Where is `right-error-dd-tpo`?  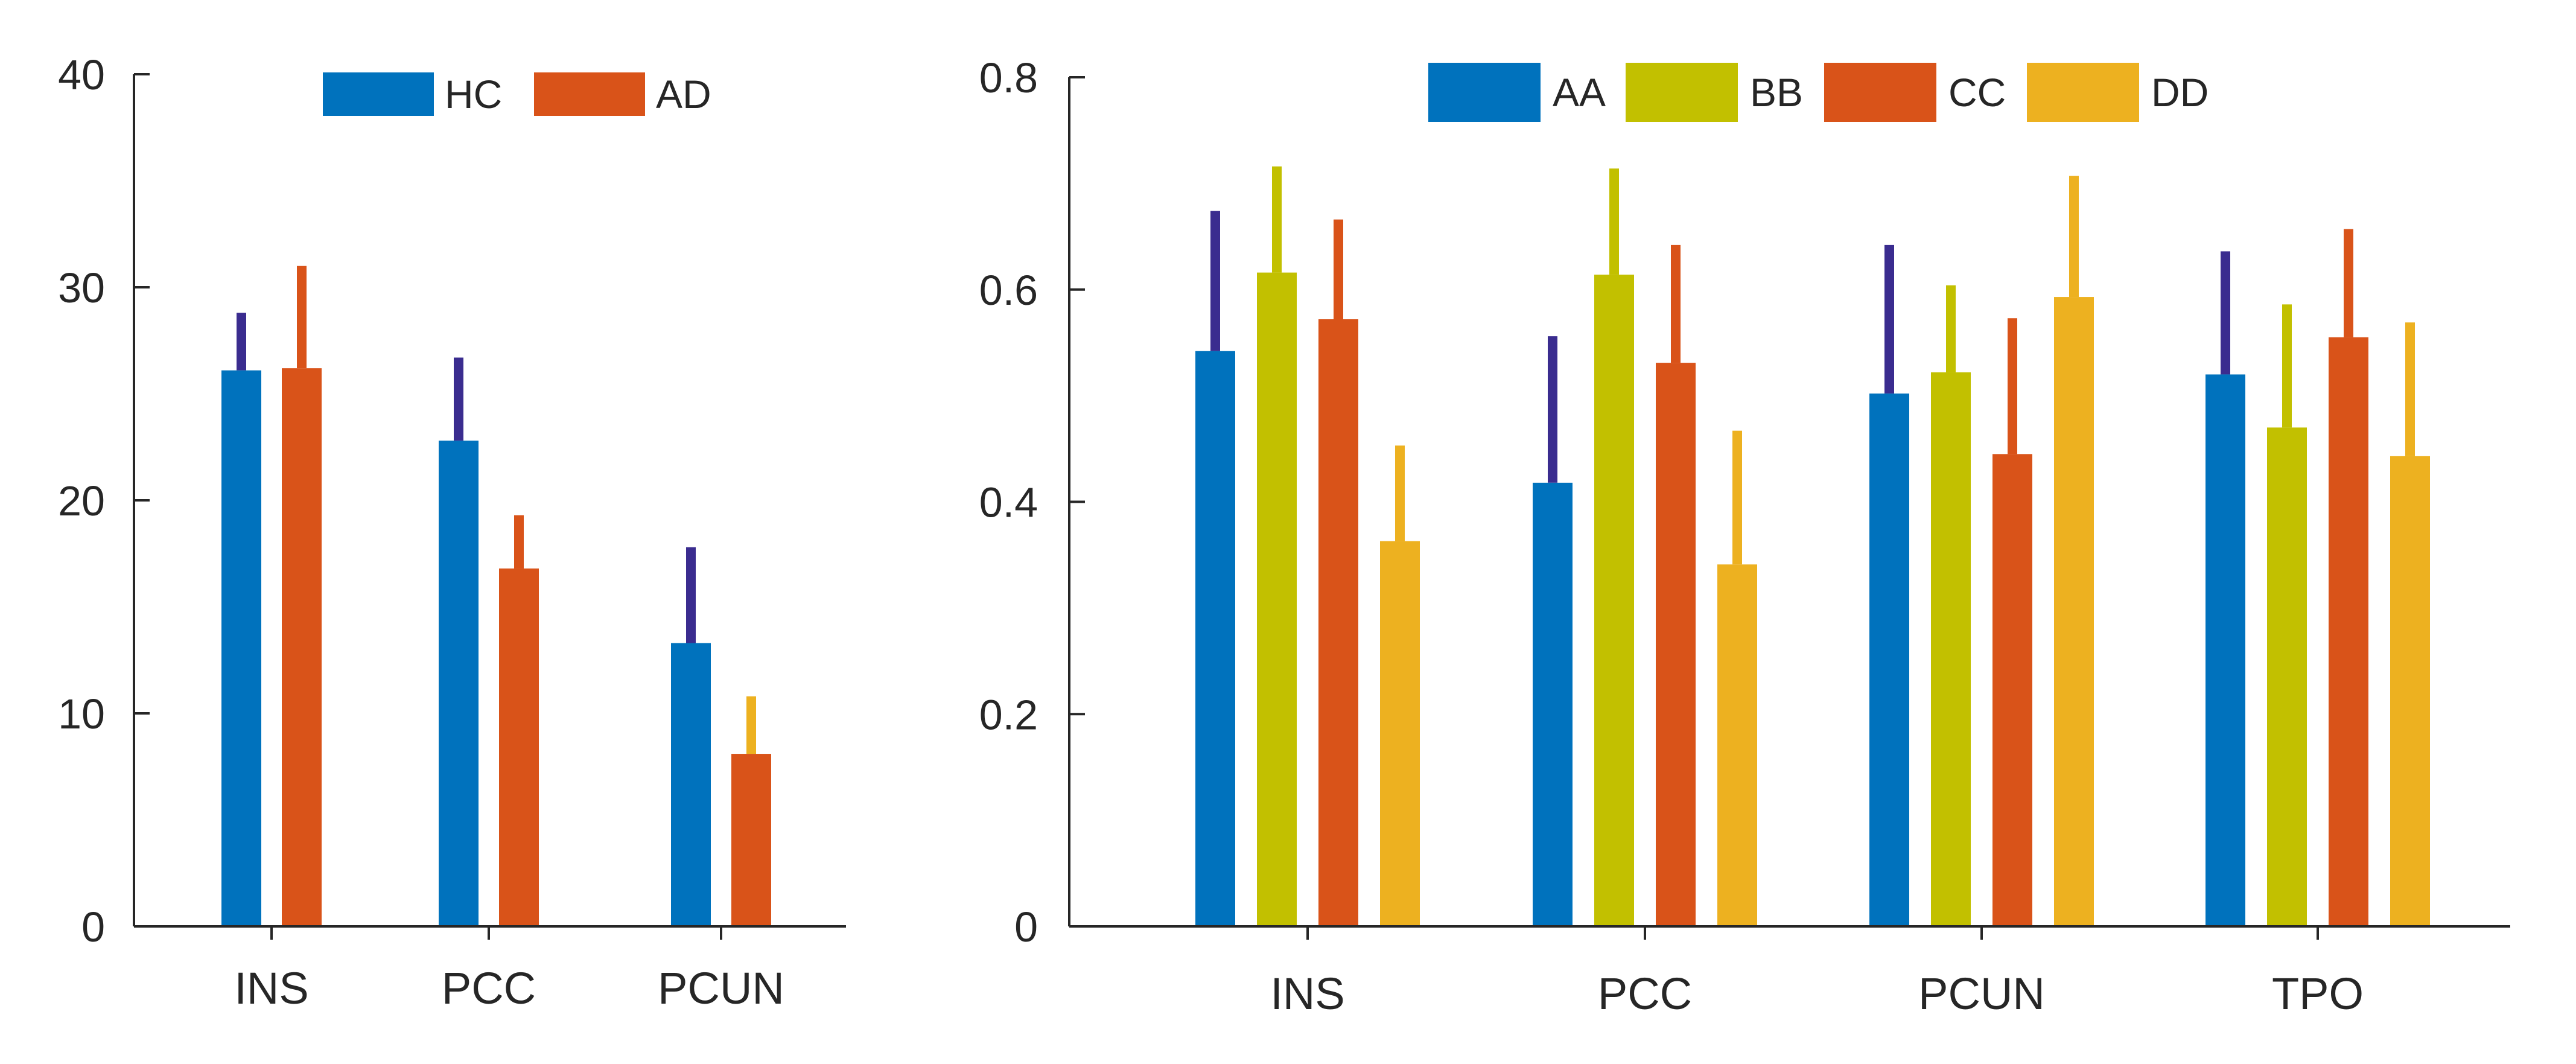
right-error-dd-tpo is located at coordinates (2410, 389).